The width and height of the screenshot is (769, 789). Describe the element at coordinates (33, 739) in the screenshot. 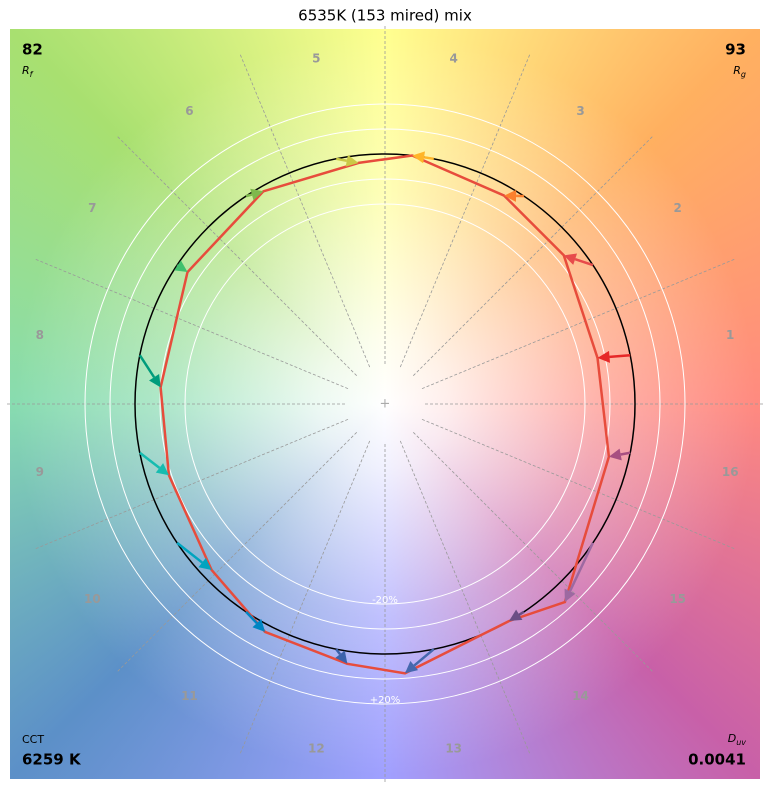

I see `cct-label: CCT` at that location.